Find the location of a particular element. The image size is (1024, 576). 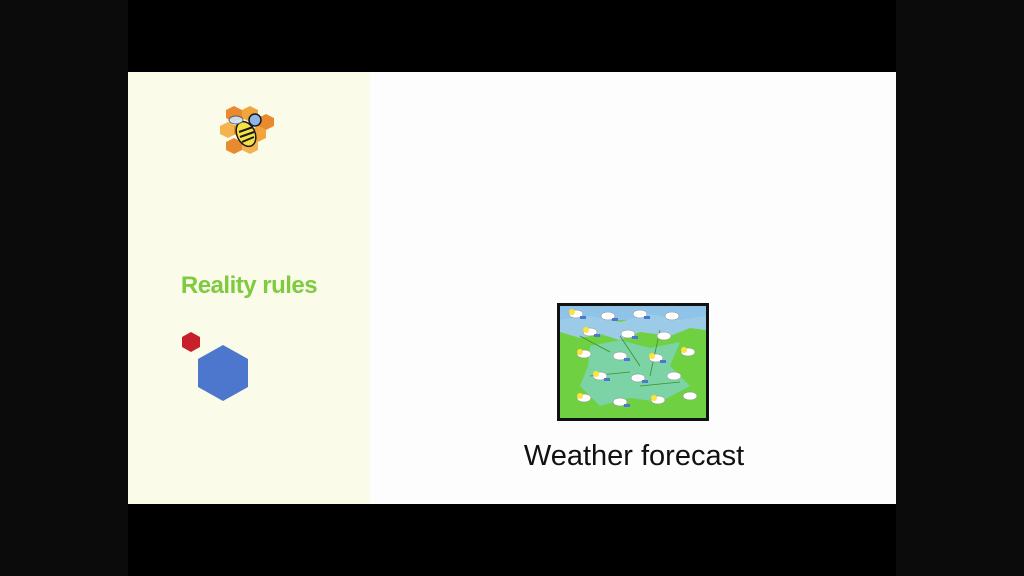

hexagons-icon is located at coordinates (215, 366).